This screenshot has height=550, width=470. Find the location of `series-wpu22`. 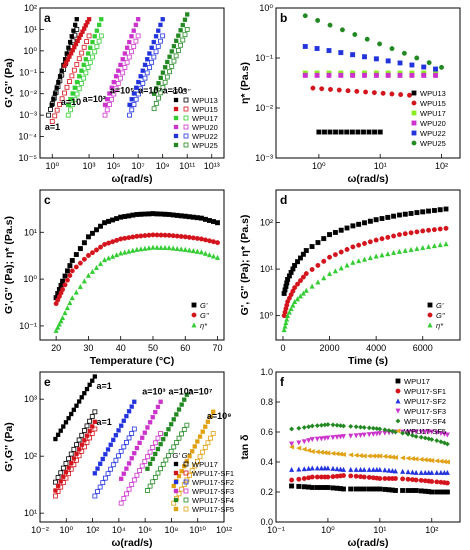

series-wpu22 is located at coordinates (146, 67).